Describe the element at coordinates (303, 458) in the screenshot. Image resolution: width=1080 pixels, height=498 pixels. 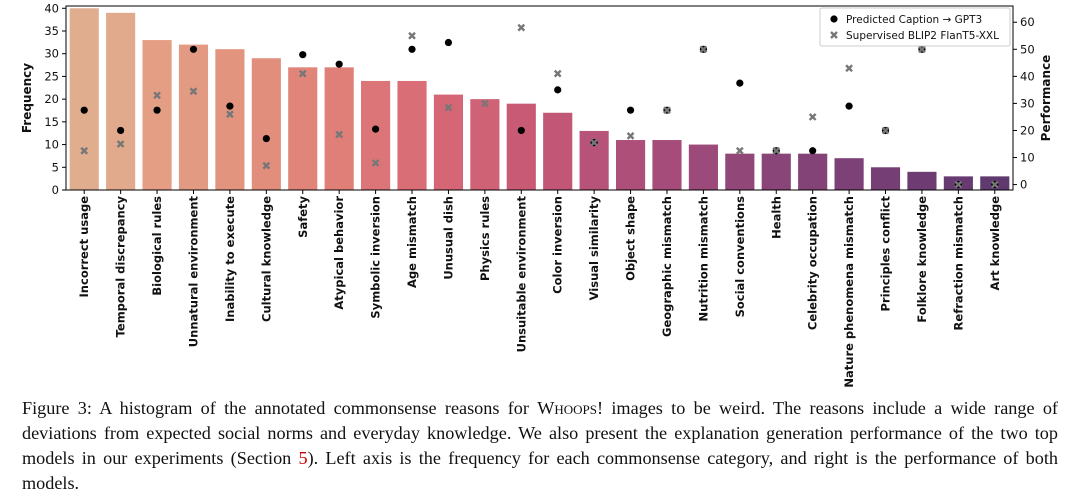
I see `section-reference-link: 5` at that location.